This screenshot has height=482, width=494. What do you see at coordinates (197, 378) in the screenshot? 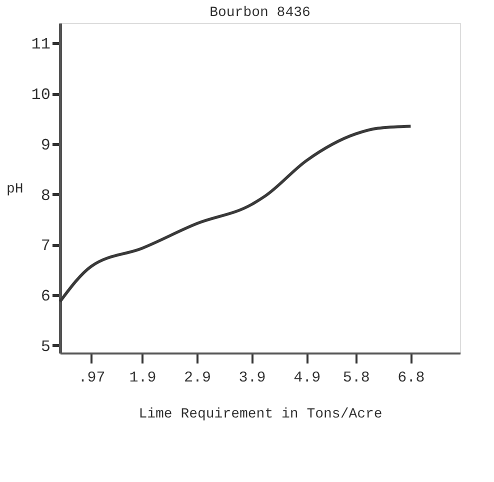
I see `x-tick-label: 2.9` at bounding box center [197, 378].